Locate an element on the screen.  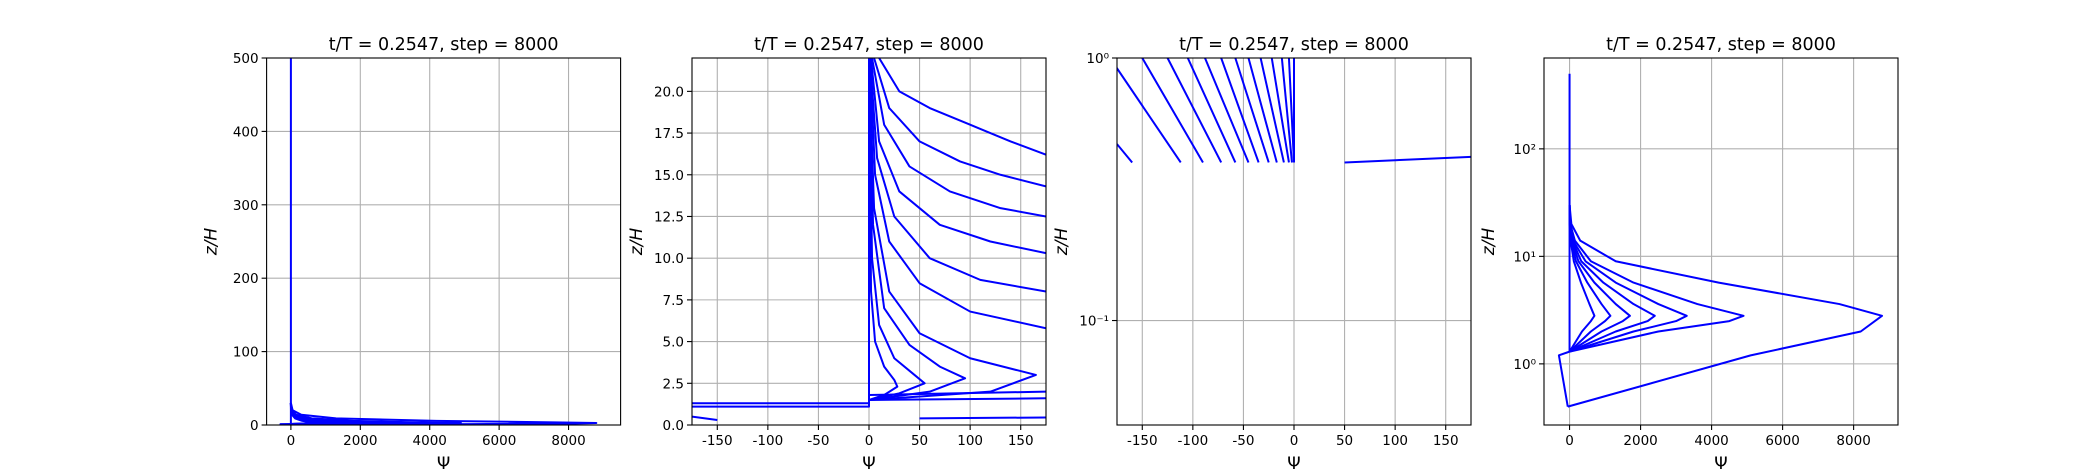
y-tick-label: 10² is located at coordinates (1524, 150).